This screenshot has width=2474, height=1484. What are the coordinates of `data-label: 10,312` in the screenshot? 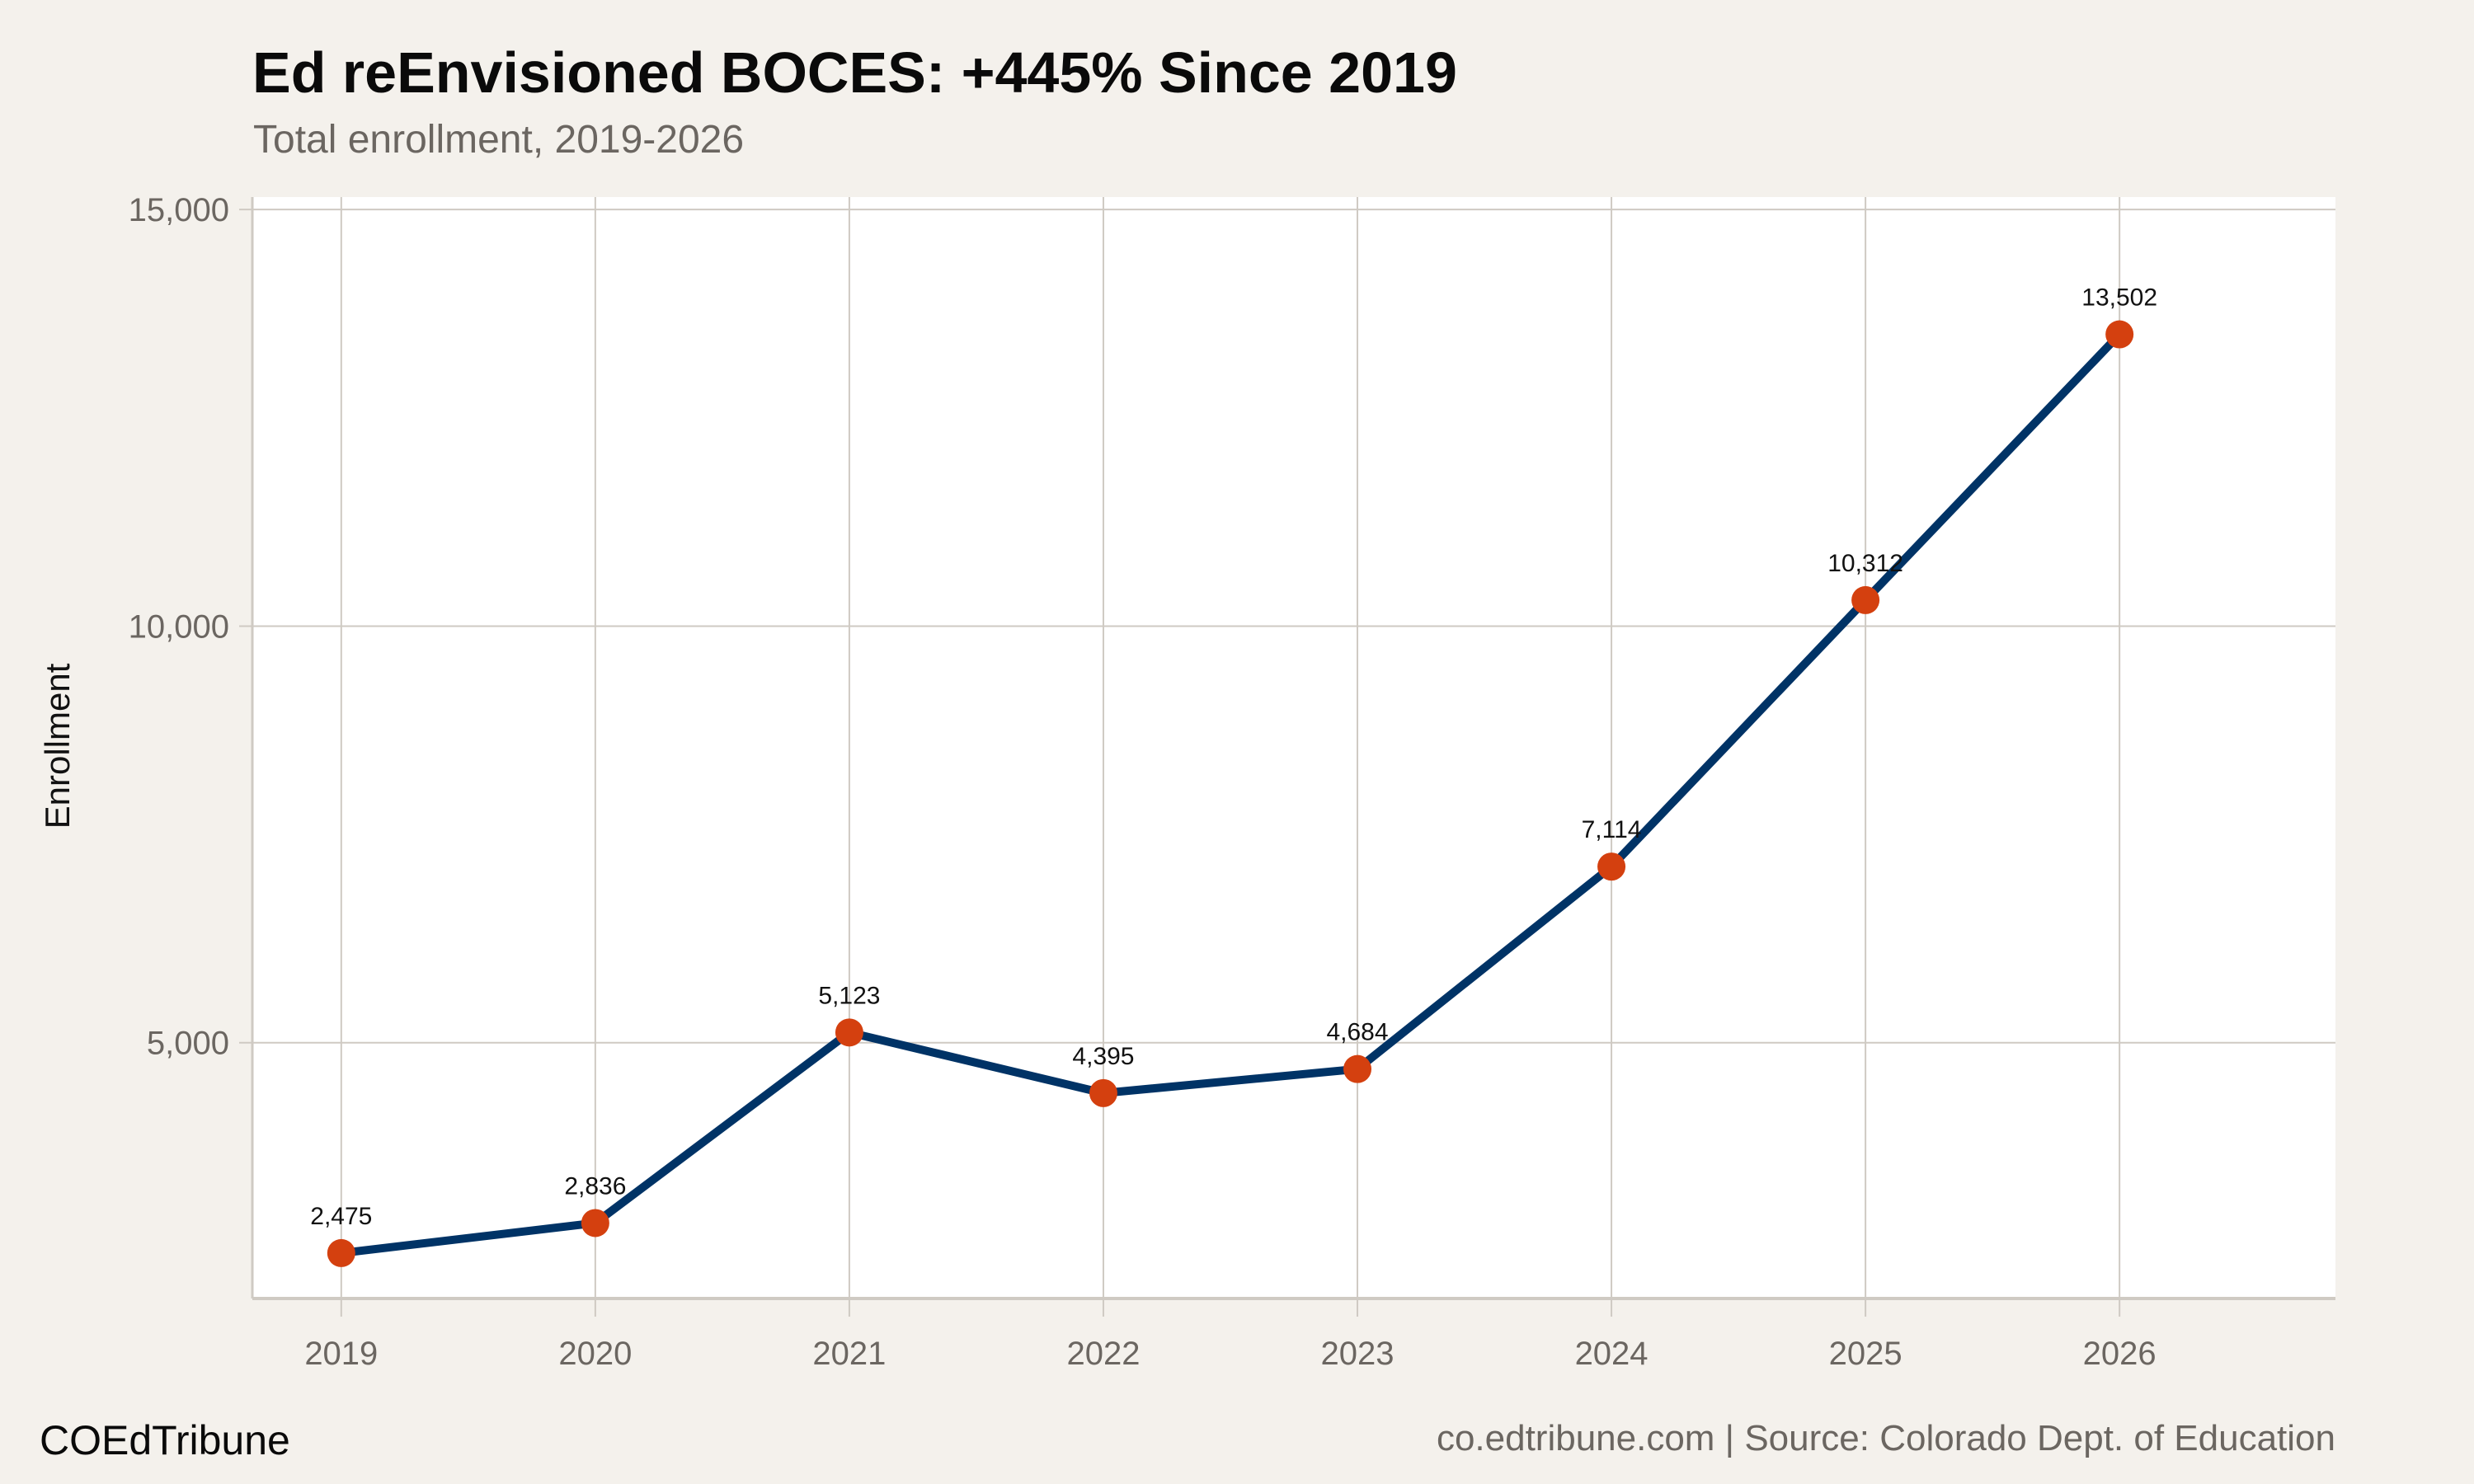 It's located at (1865, 563).